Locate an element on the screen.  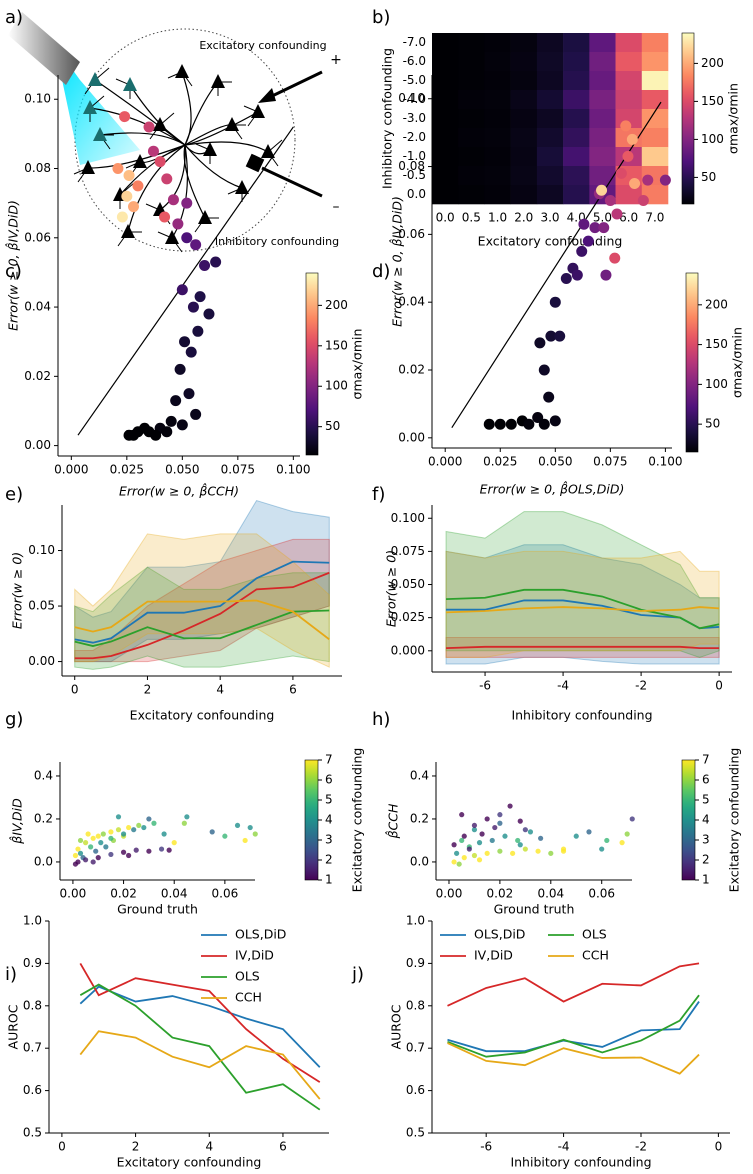
y-axis-label: Inhibitory confounding is located at coordinates (387, 118).